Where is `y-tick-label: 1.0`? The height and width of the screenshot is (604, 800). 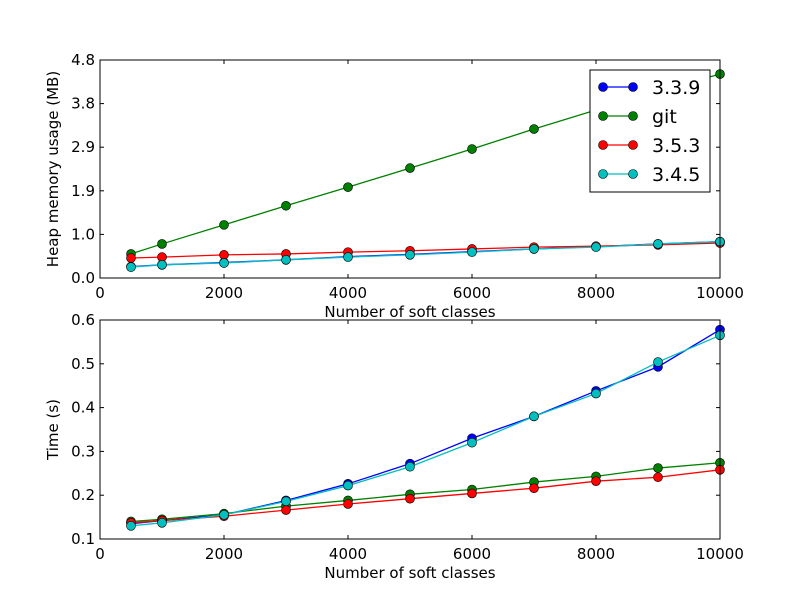
y-tick-label: 1.0 is located at coordinates (83, 234).